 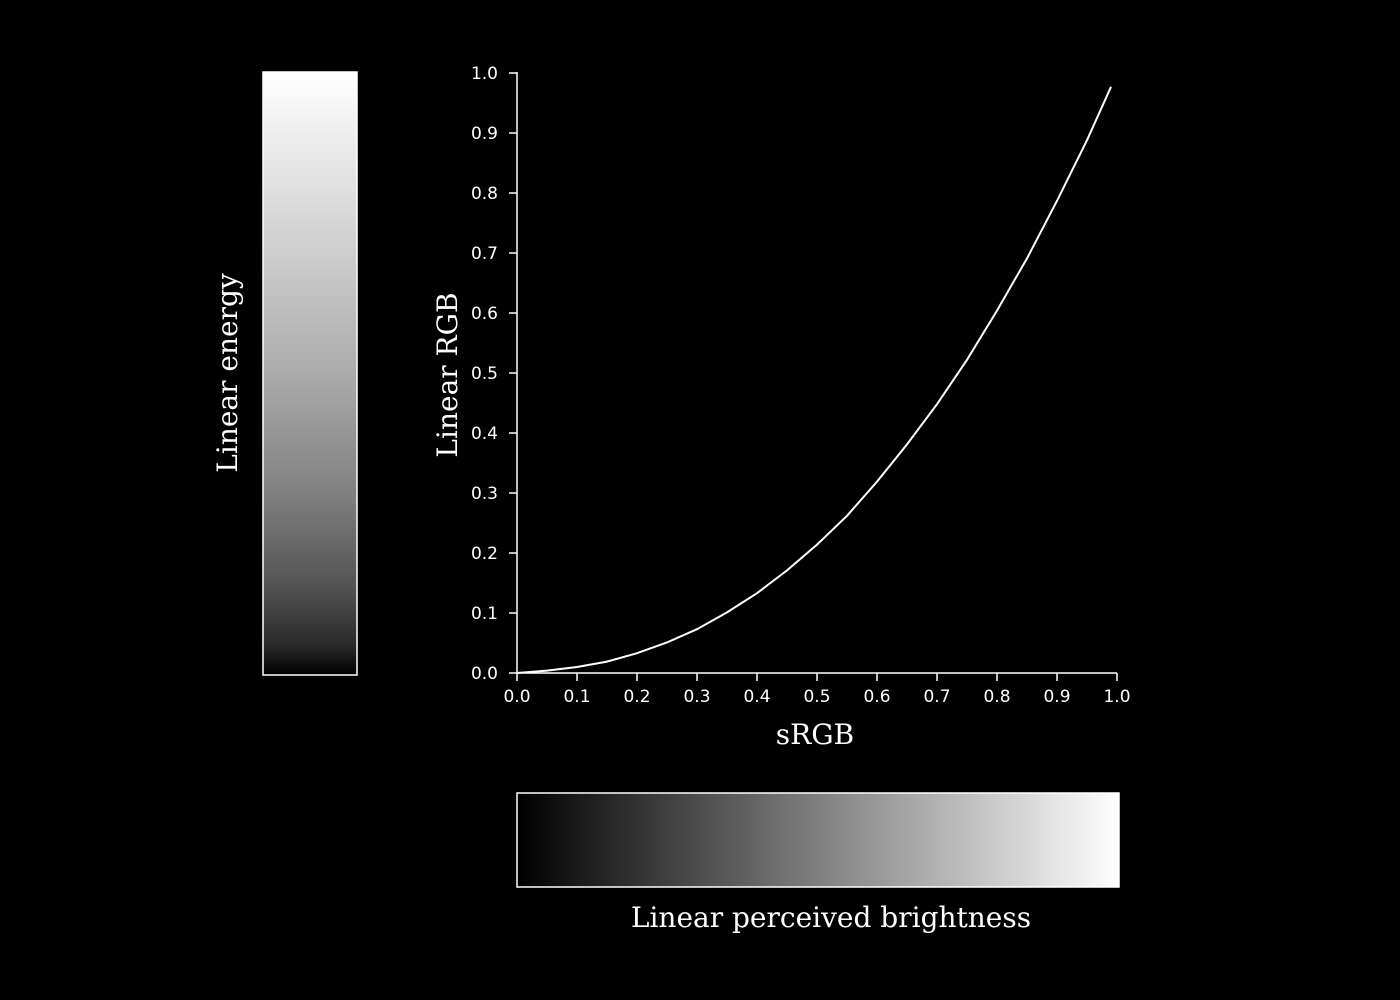 What do you see at coordinates (816, 697) in the screenshot?
I see `x-tick-label: 0.5` at bounding box center [816, 697].